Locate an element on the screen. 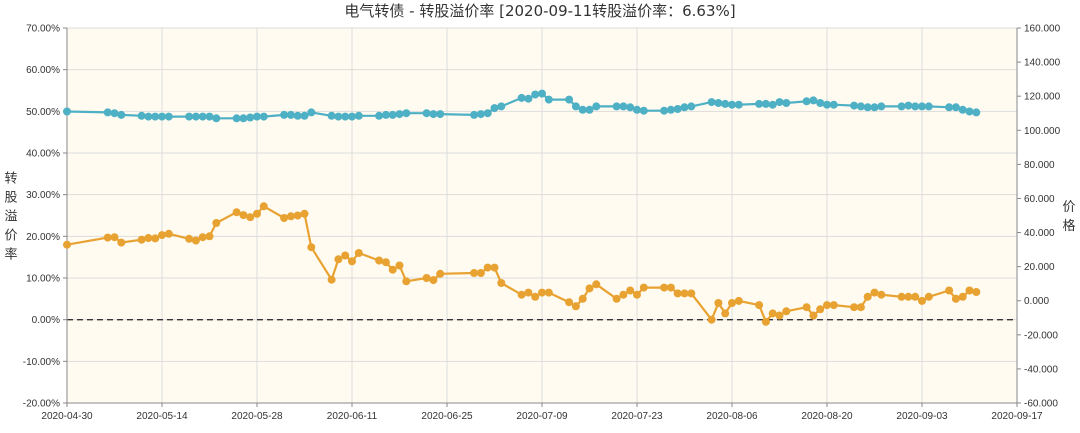 The image size is (1080, 433). left-tick-label: 20.00% is located at coordinates (43, 237).